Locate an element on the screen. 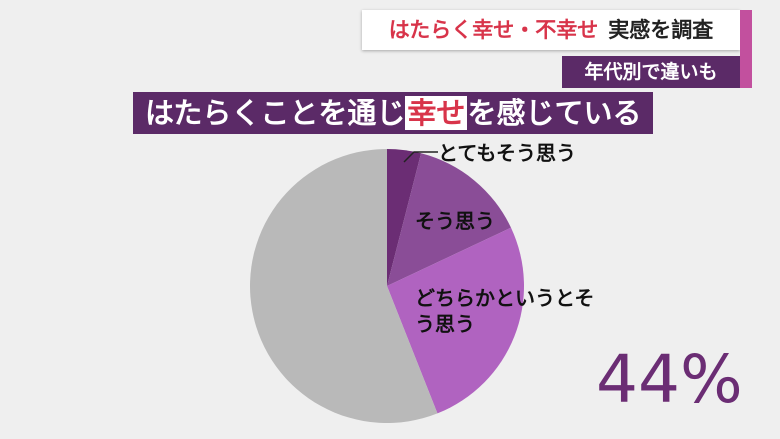 Image resolution: width=780 pixels, height=439 pixels. accent-bar is located at coordinates (746, 49).